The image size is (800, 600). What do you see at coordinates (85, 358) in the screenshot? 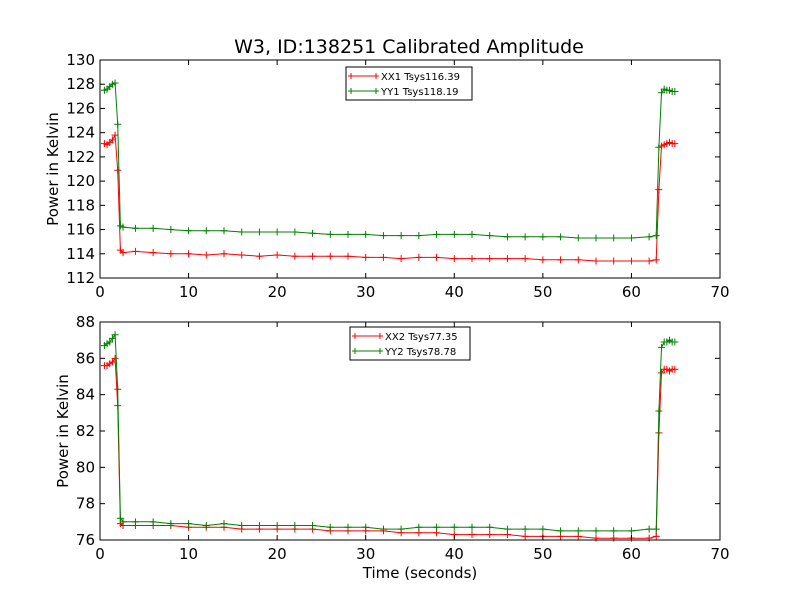
I see `y-tick-label: 86` at bounding box center [85, 358].